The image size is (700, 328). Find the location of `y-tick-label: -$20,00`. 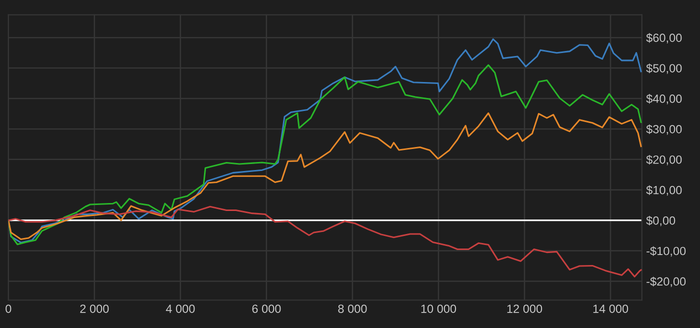

y-tick-label: -$20,00 is located at coordinates (666, 282).